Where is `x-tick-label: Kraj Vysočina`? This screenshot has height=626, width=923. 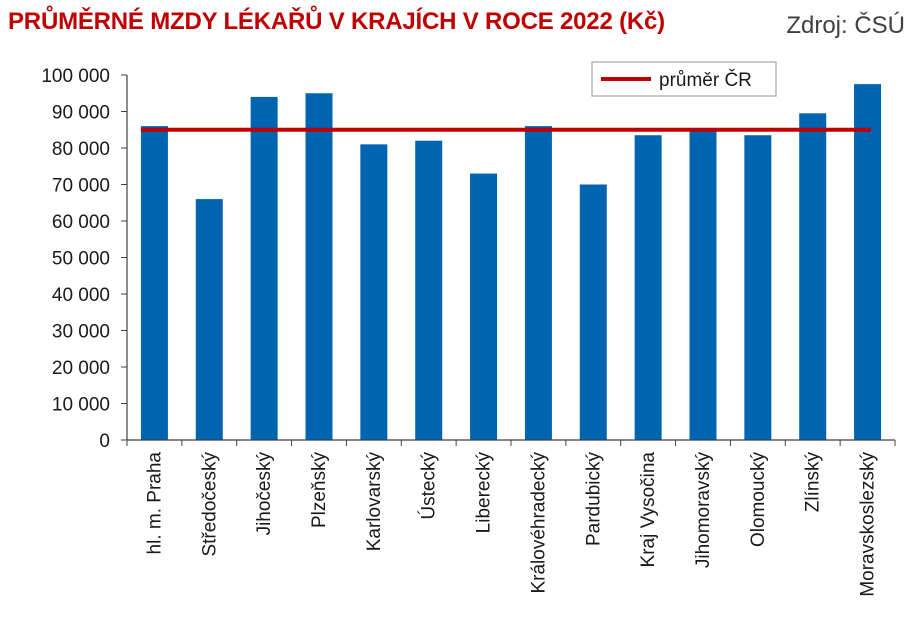 x-tick-label: Kraj Vysočina is located at coordinates (648, 510).